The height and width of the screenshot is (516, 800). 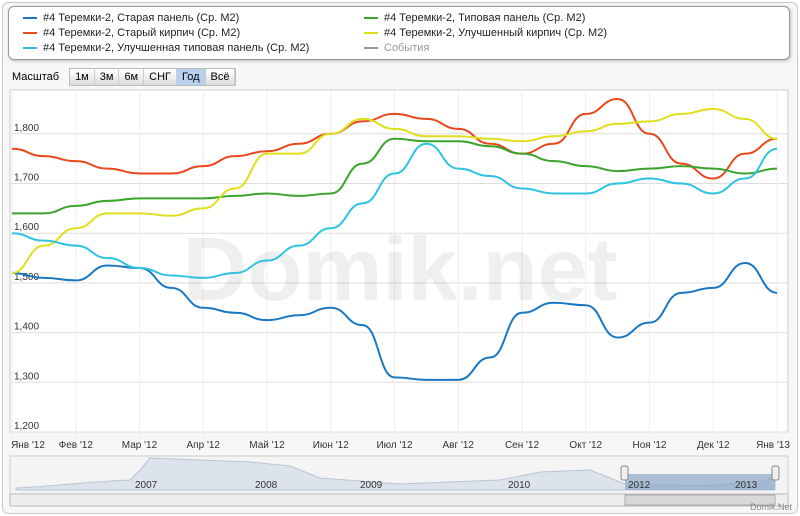 What do you see at coordinates (26, 178) in the screenshot?
I see `y-tick-label: 1,700` at bounding box center [26, 178].